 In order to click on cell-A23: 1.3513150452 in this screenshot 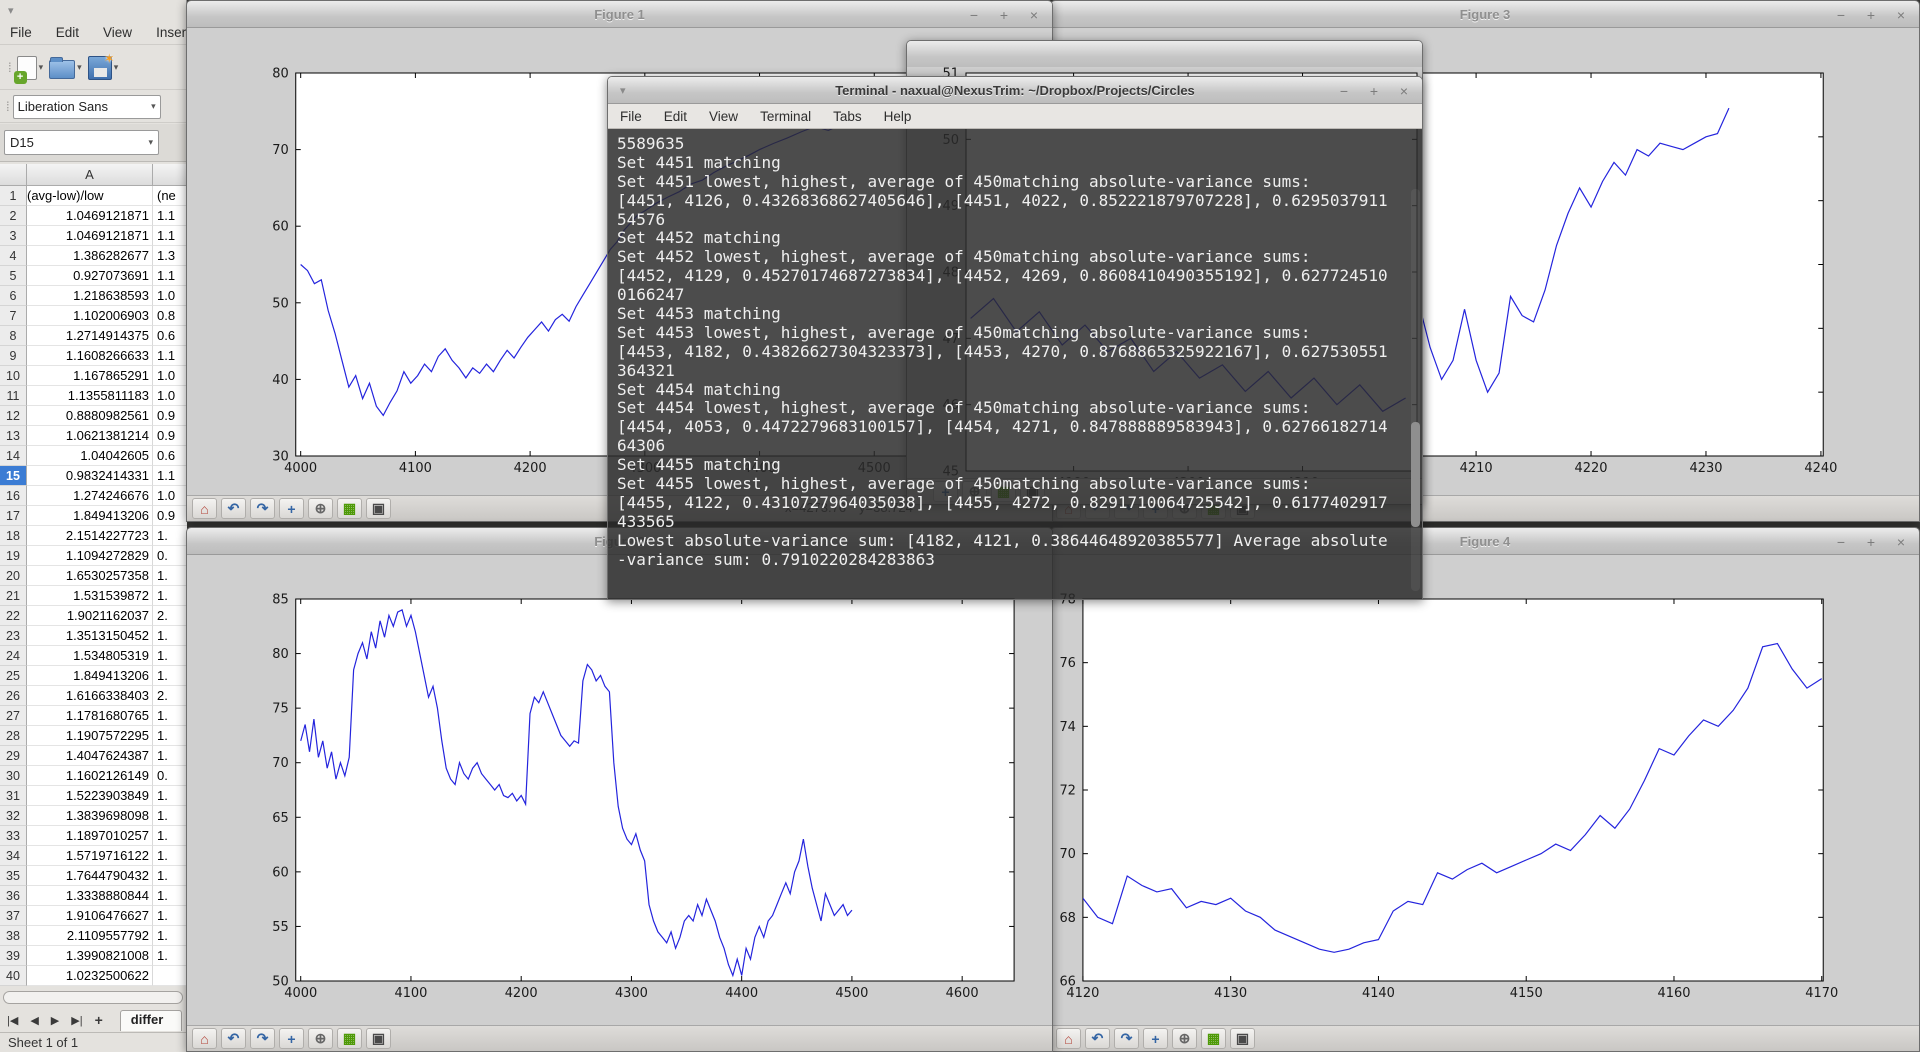, I will do `click(90, 636)`.